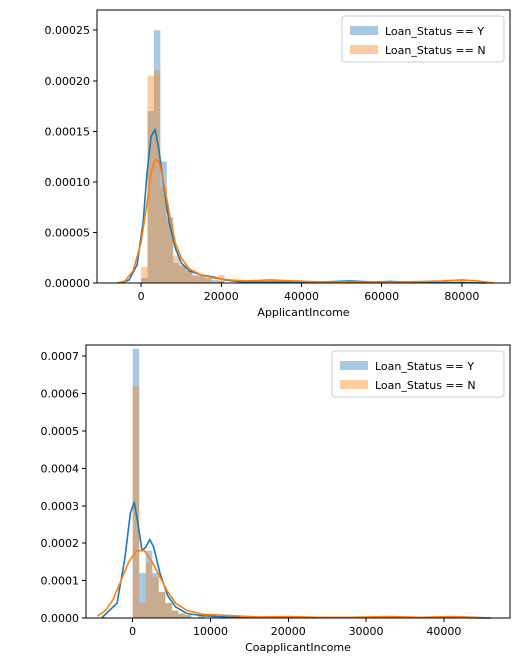  Describe the element at coordinates (175, 483) in the screenshot. I see `hist-y-group` at that location.